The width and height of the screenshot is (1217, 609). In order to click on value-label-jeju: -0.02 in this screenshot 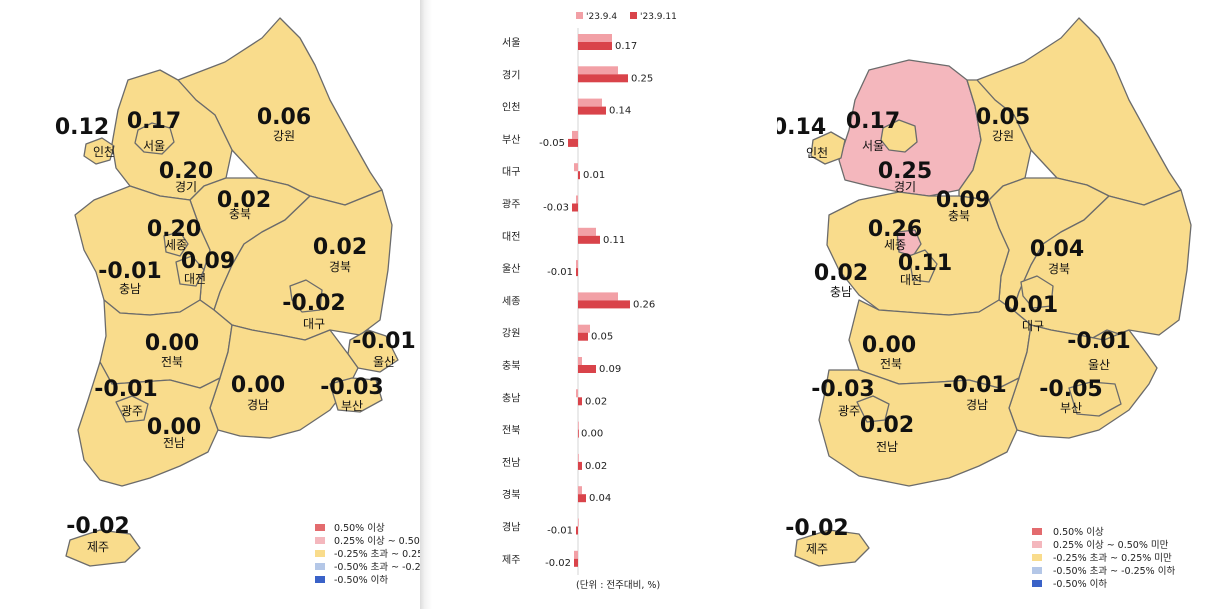, I will do `click(97, 526)`.